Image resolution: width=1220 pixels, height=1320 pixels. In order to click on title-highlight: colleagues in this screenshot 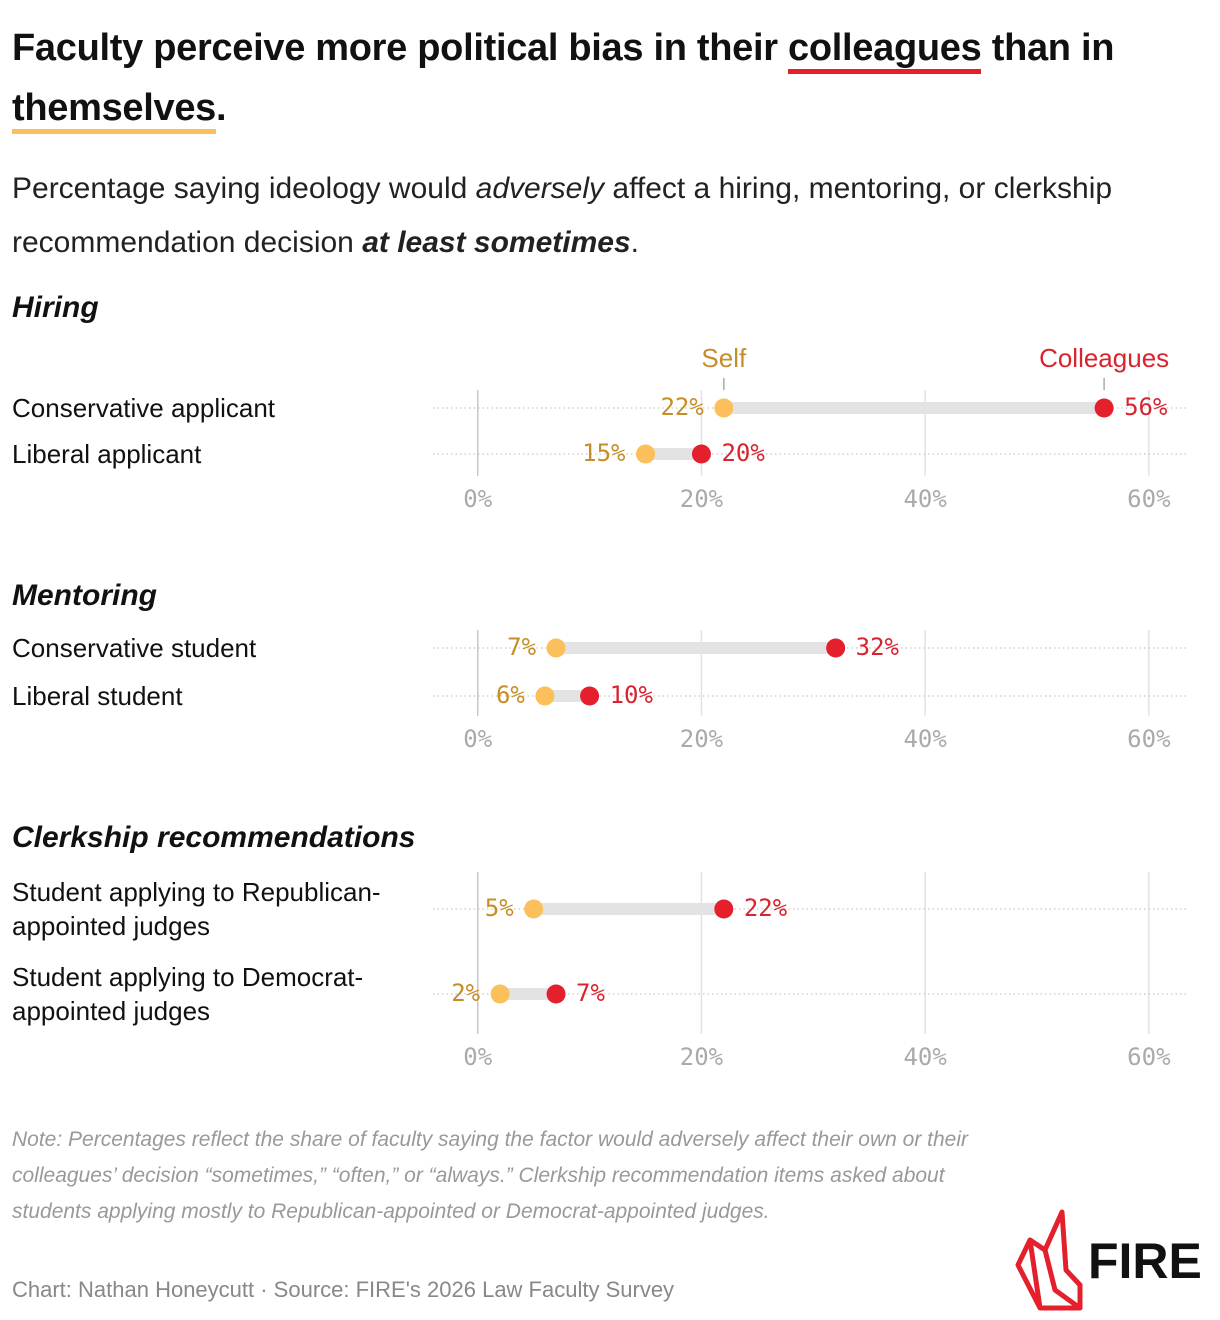, I will do `click(885, 50)`.